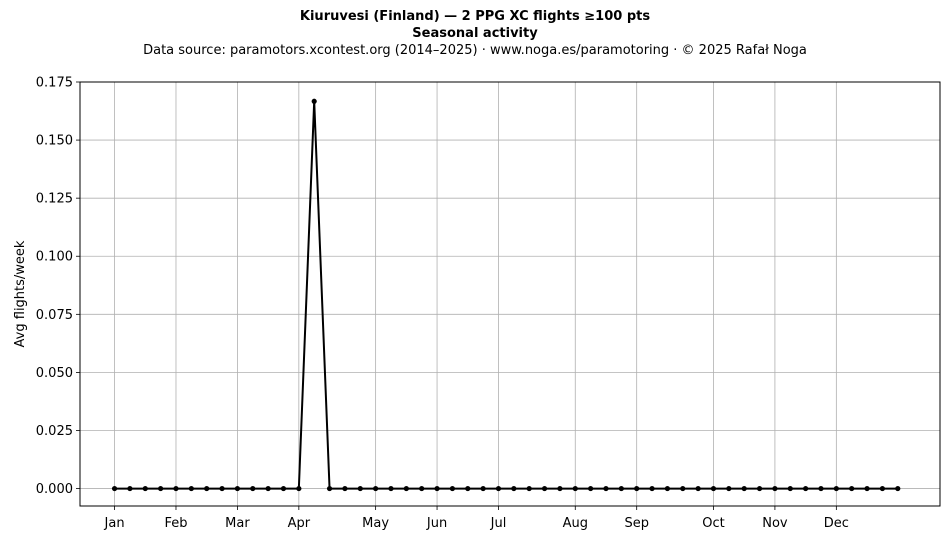 The image size is (950, 539). What do you see at coordinates (54, 83) in the screenshot?
I see `y-tick-label: 0.175` at bounding box center [54, 83].